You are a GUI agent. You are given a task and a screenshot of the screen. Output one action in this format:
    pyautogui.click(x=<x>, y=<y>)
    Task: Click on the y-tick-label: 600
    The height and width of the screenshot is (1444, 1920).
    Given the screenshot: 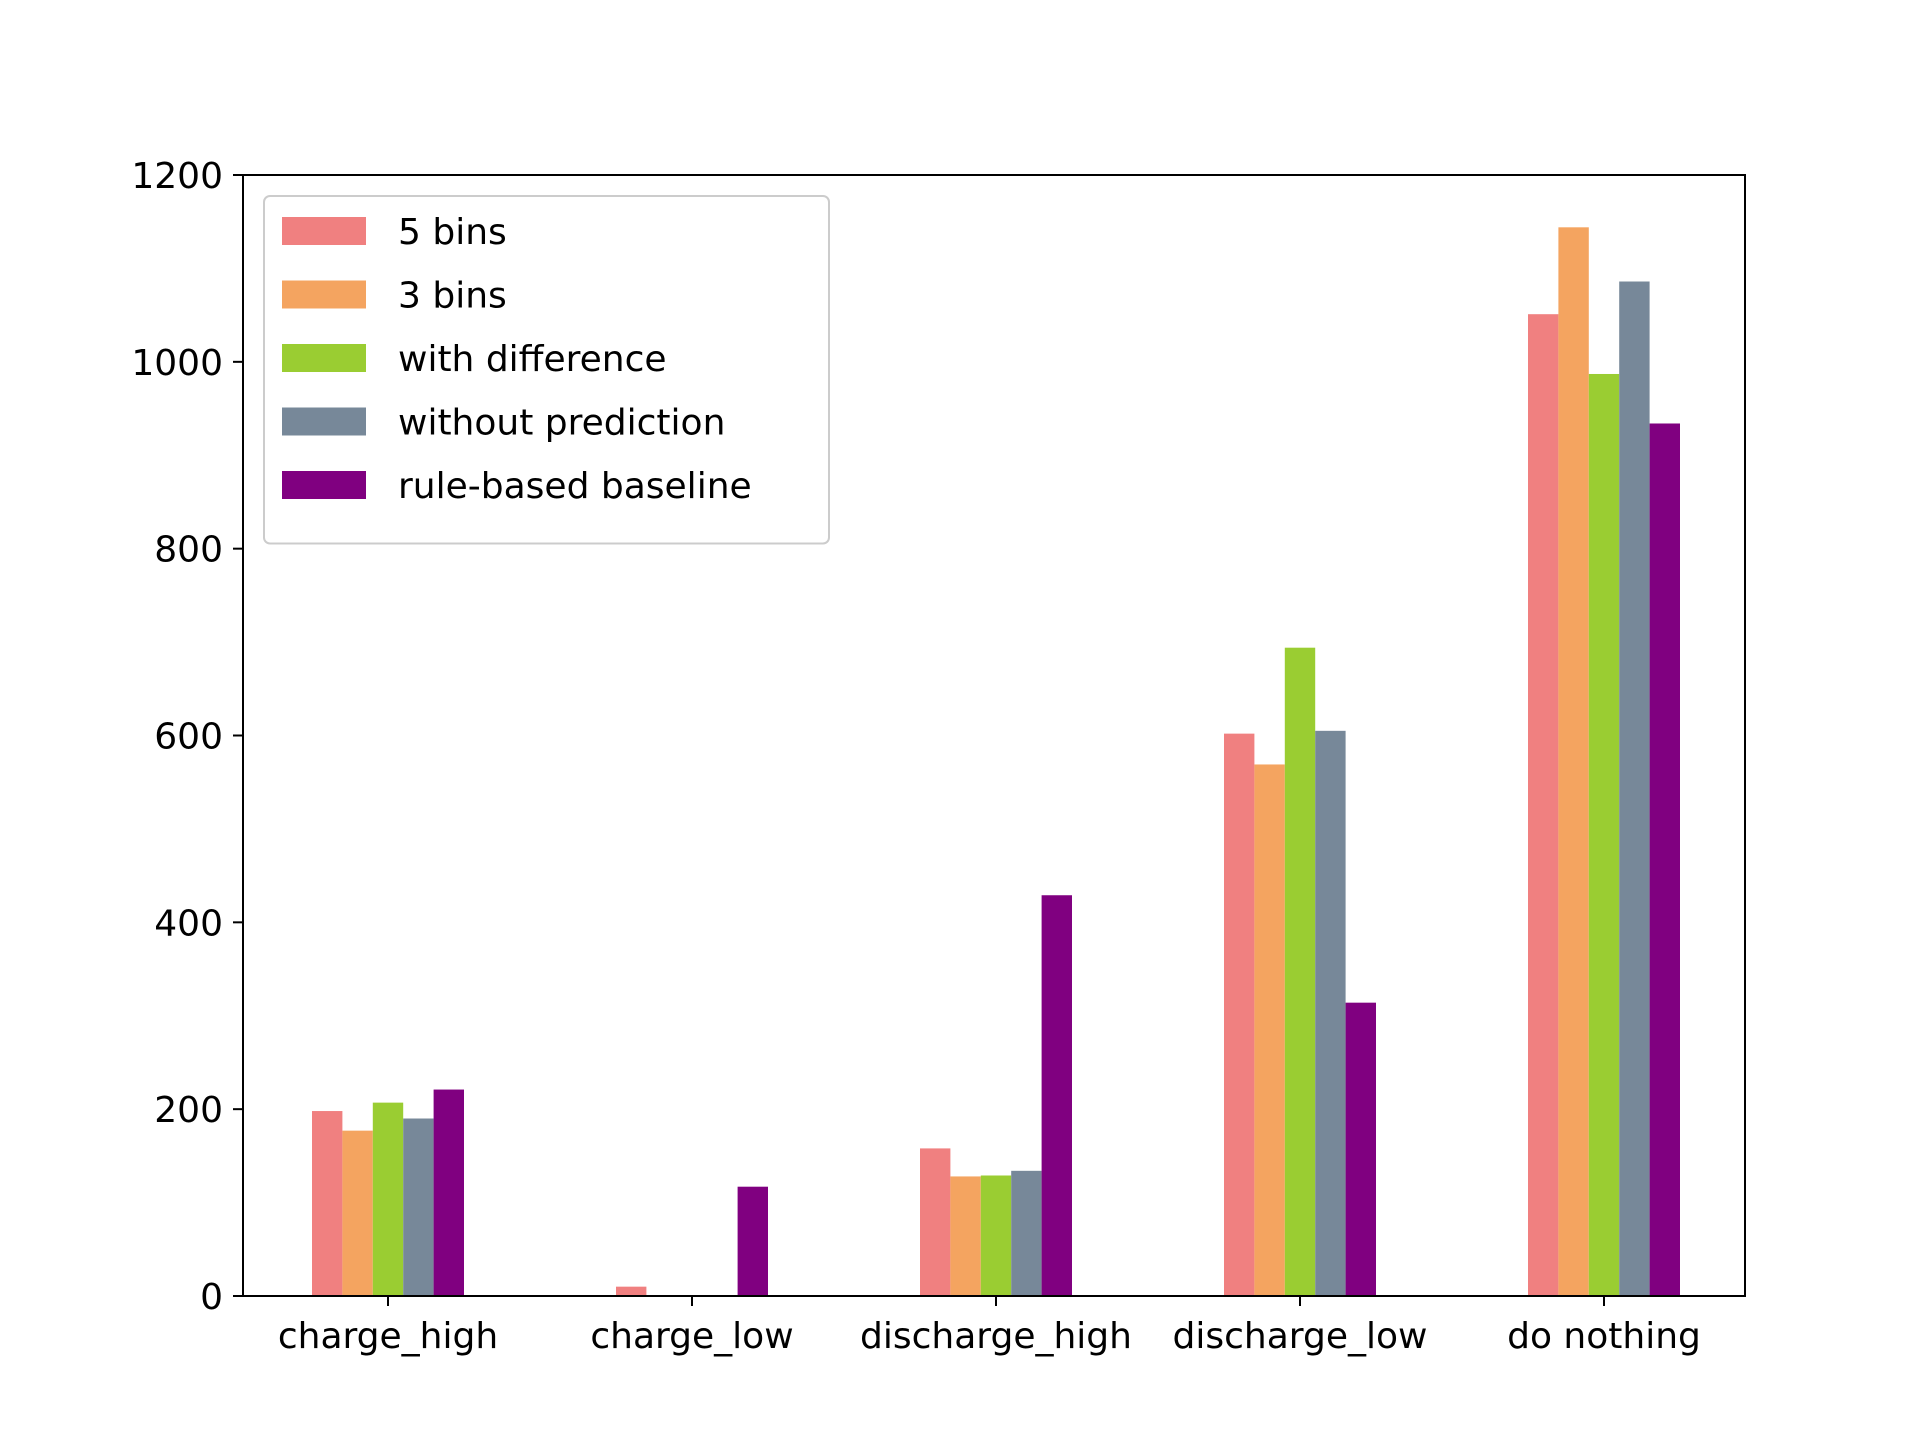 What is the action you would take?
    pyautogui.click(x=188, y=737)
    